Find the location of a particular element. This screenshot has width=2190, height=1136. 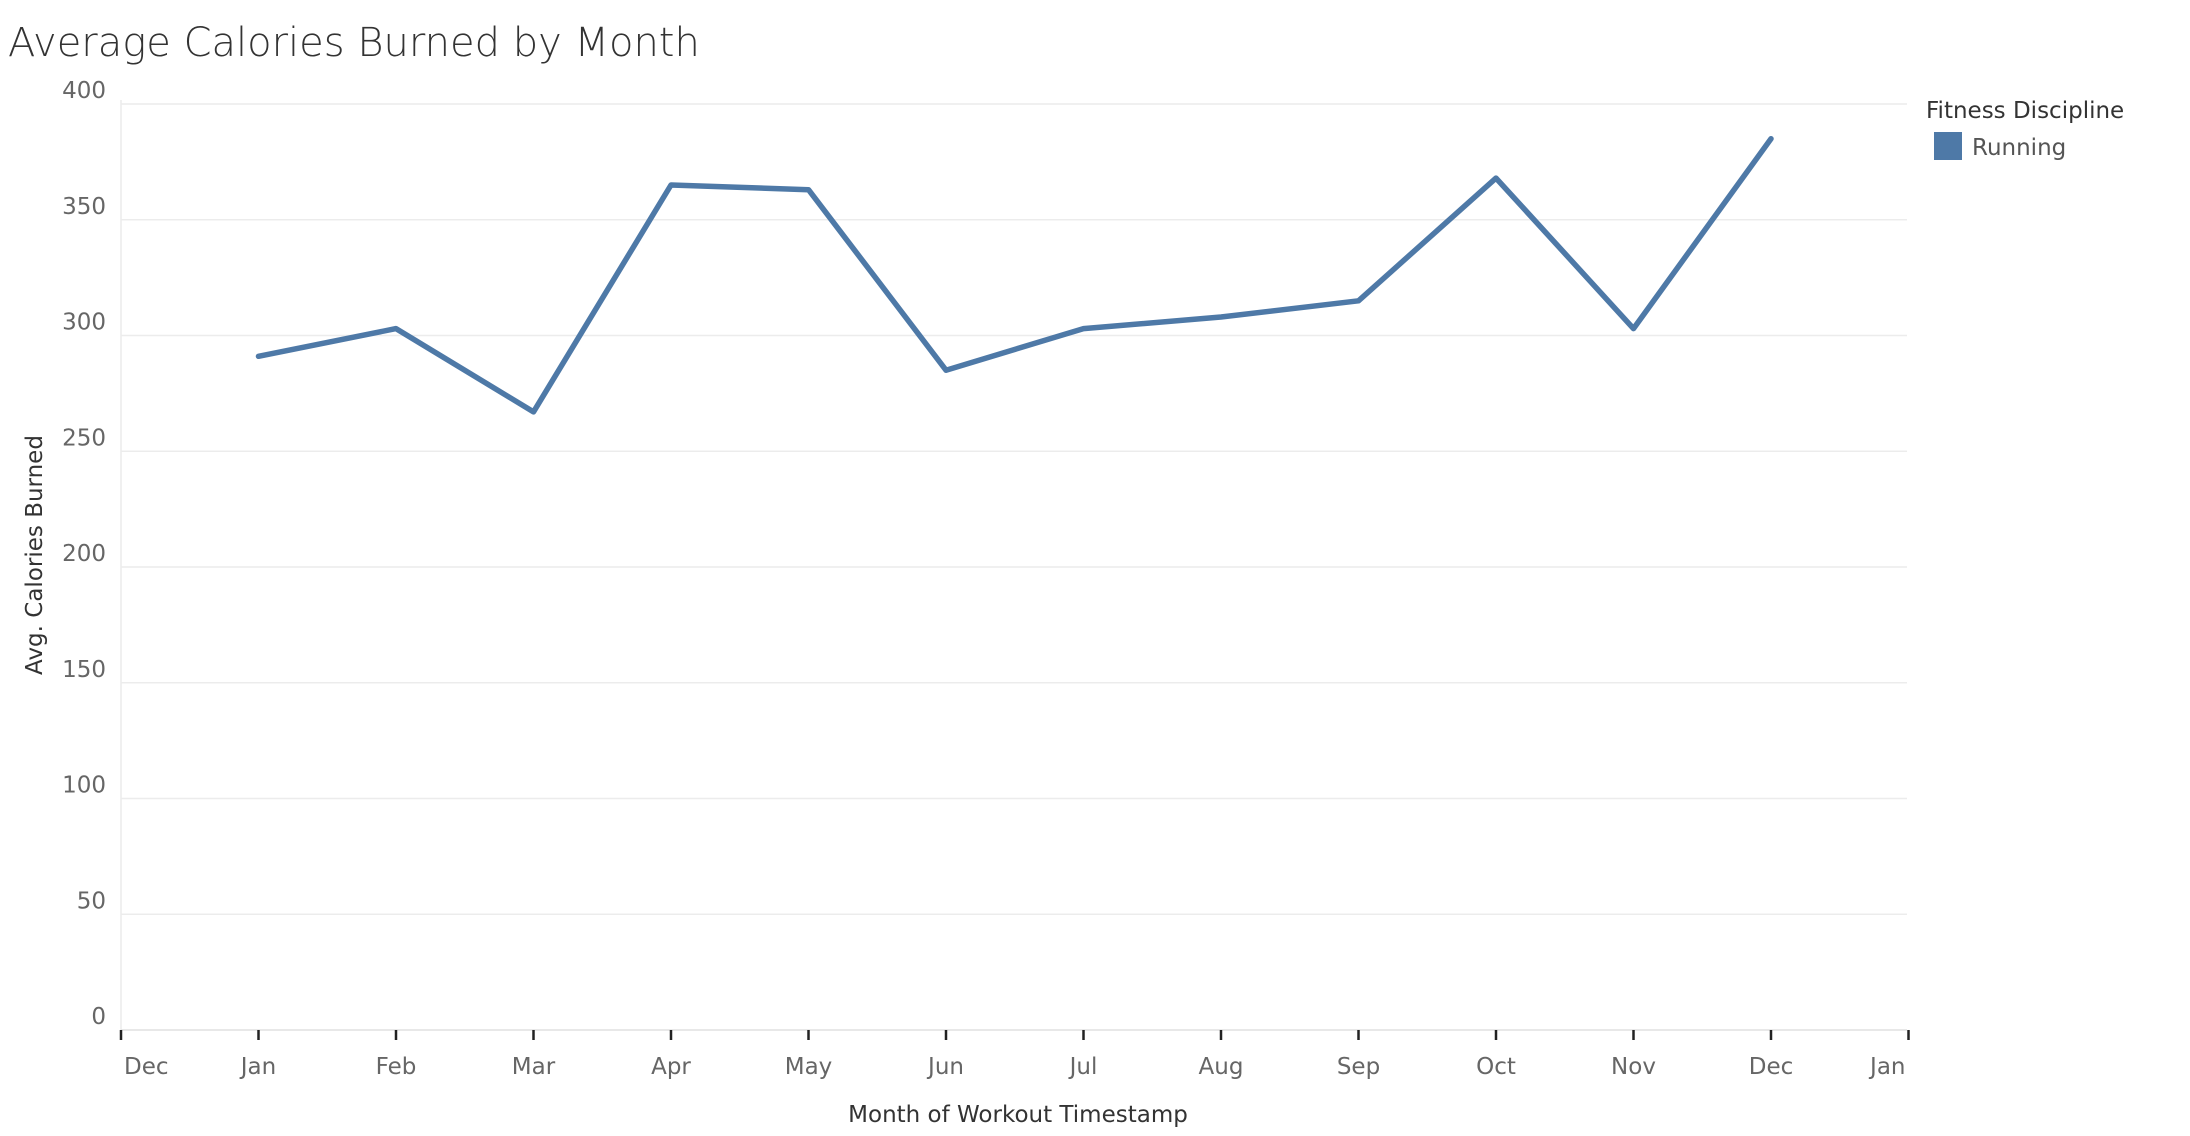

y-tick-label: 0 is located at coordinates (98, 1017).